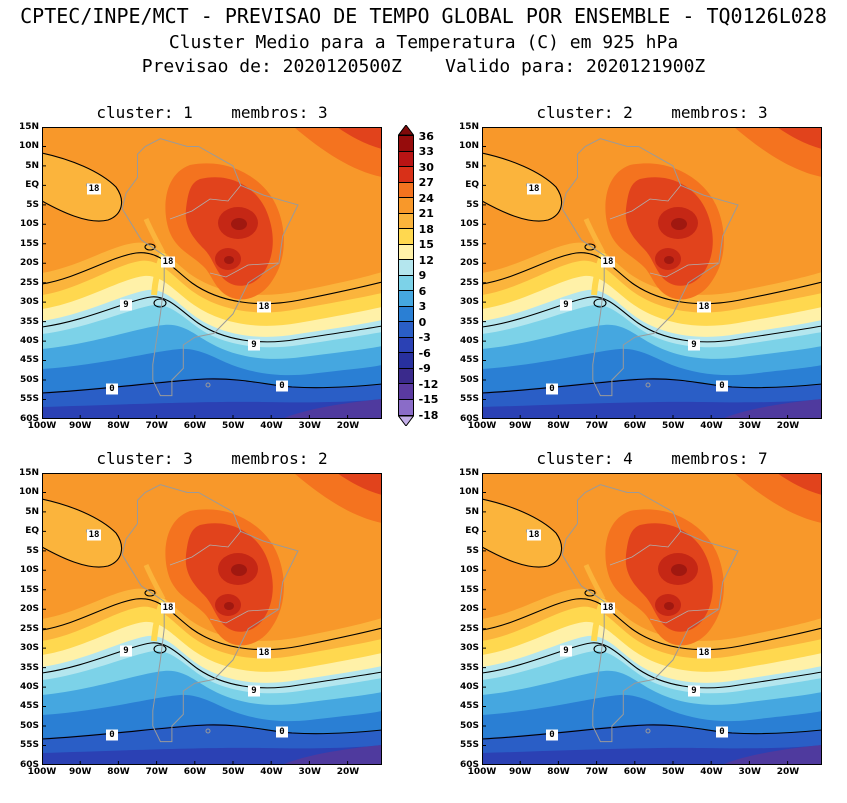  Describe the element at coordinates (652, 112) in the screenshot. I see `panel-title: cluster: 2 membros: 3` at that location.